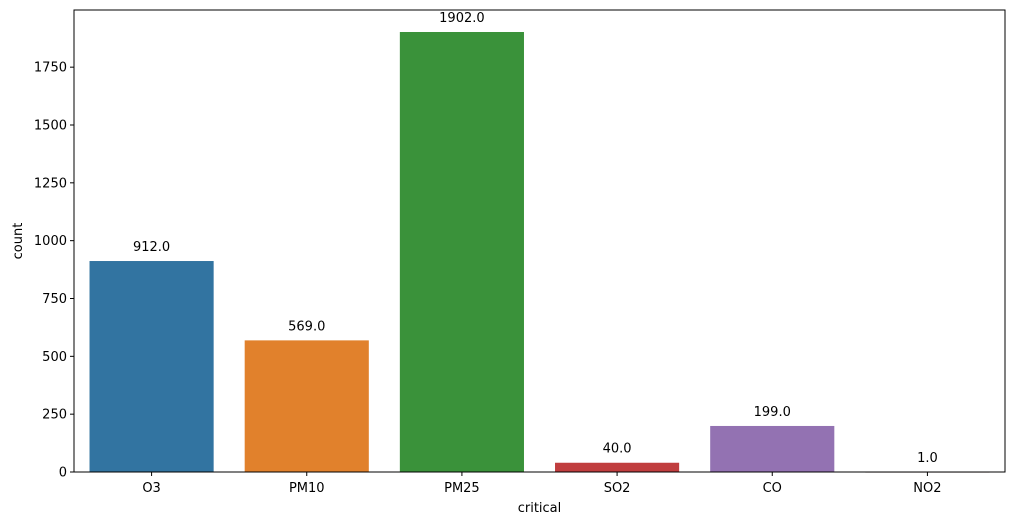 The width and height of the screenshot is (1014, 525). What do you see at coordinates (462, 18) in the screenshot?
I see `data-label-pm25: 1902.0` at bounding box center [462, 18].